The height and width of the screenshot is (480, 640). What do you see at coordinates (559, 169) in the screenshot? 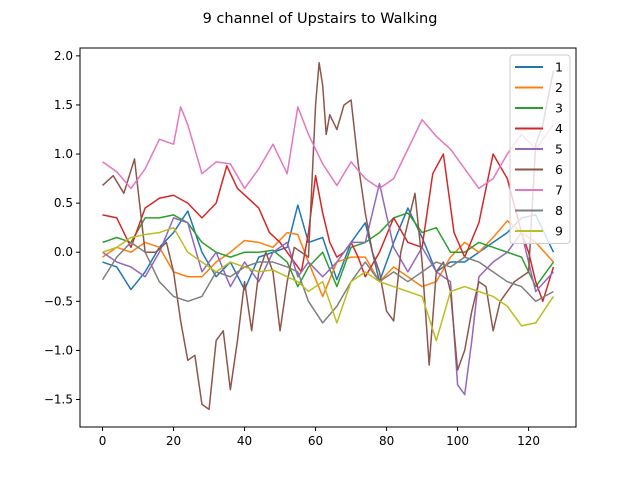
I see `legend-label-6: 6` at bounding box center [559, 169].